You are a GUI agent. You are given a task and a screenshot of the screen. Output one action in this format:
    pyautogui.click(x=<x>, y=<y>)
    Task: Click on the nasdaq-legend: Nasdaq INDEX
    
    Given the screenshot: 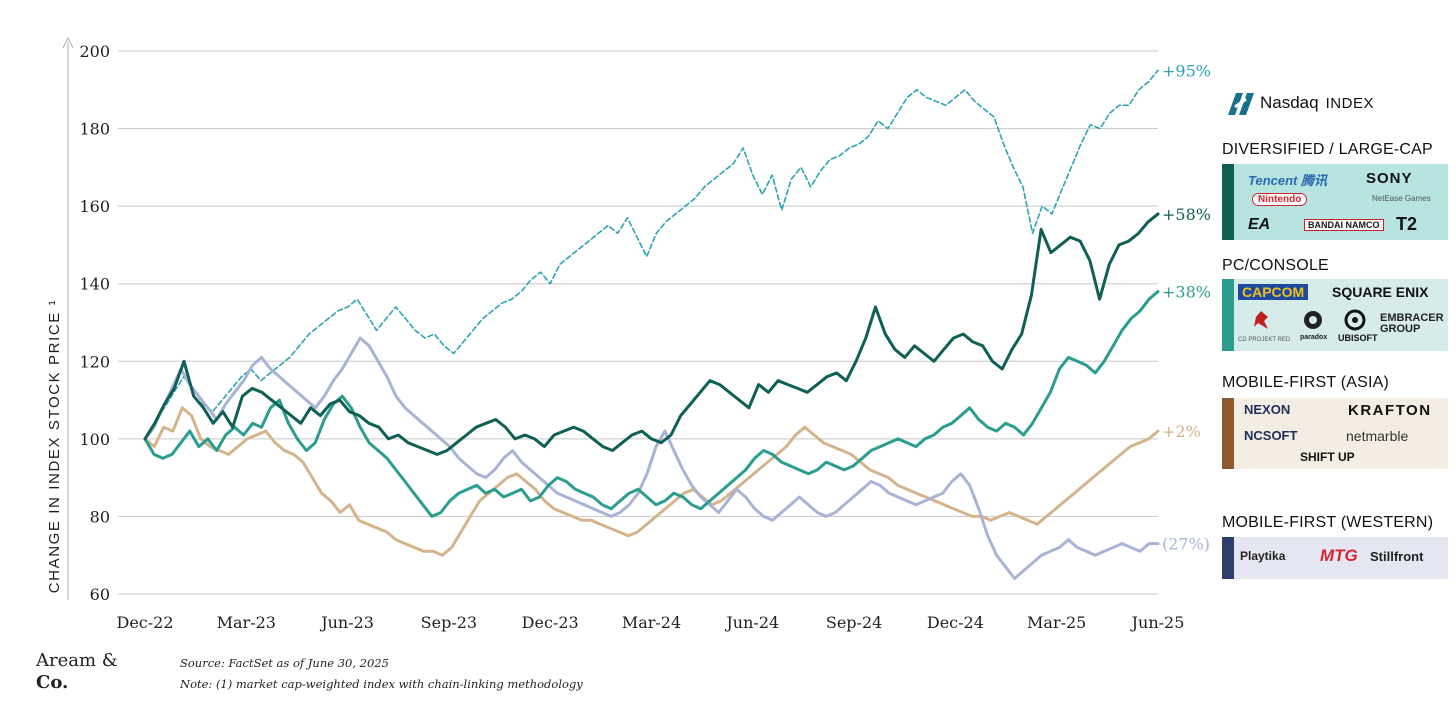 What is the action you would take?
    pyautogui.click(x=1300, y=103)
    